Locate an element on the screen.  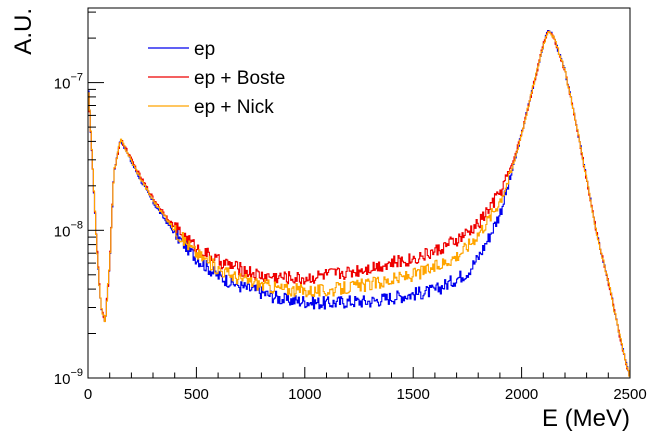
x-tick-label: 0 is located at coordinates (88, 394).